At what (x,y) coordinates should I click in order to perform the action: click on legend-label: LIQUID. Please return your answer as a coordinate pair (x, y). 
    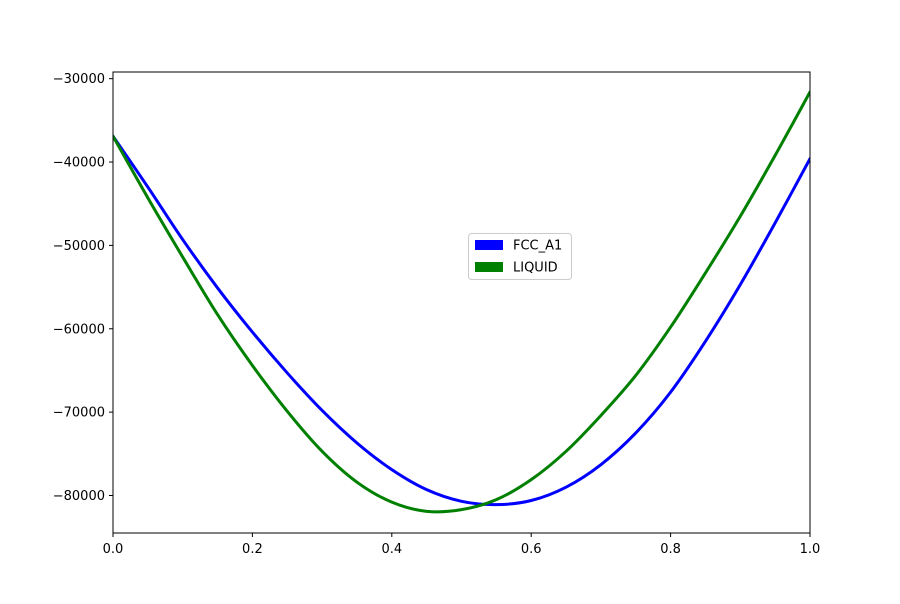
    Looking at the image, I should click on (535, 268).